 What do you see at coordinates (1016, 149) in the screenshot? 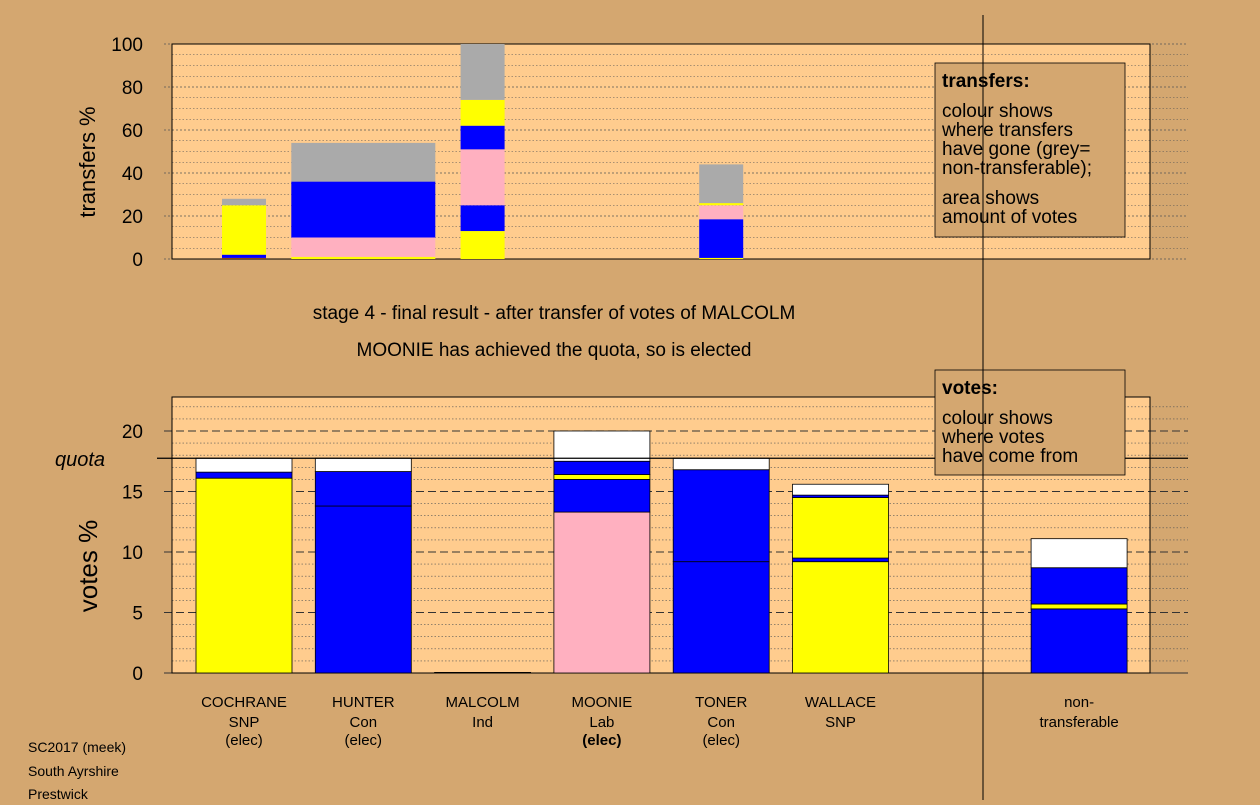
I see `legend-line: have gone (grey=` at bounding box center [1016, 149].